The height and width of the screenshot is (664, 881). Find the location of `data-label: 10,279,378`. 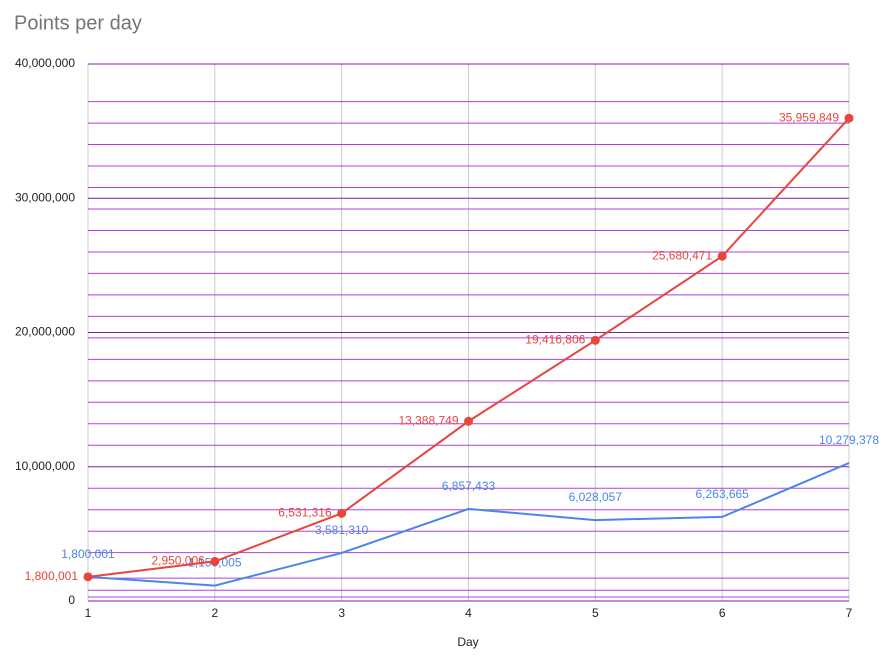

data-label: 10,279,378 is located at coordinates (849, 440).